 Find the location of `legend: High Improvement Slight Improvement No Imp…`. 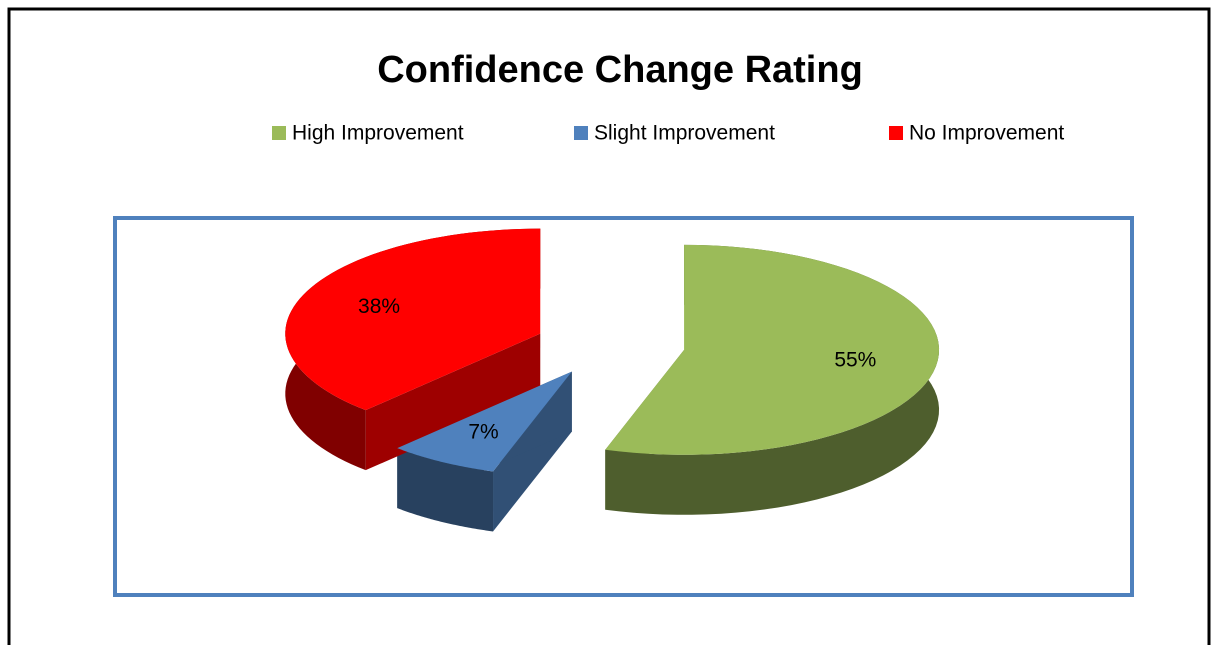

legend: High Improvement Slight Improvement No Imp… is located at coordinates (668, 133).